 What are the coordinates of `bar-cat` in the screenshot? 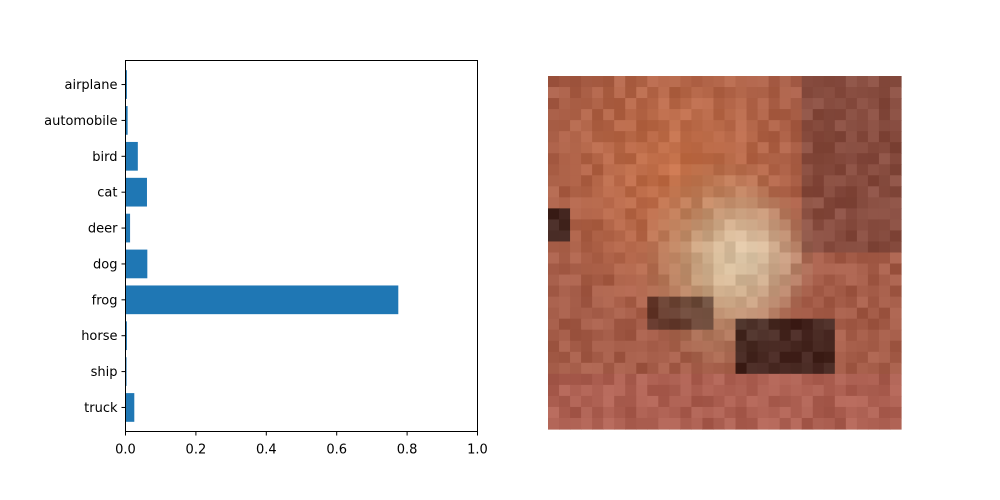 It's located at (136, 192).